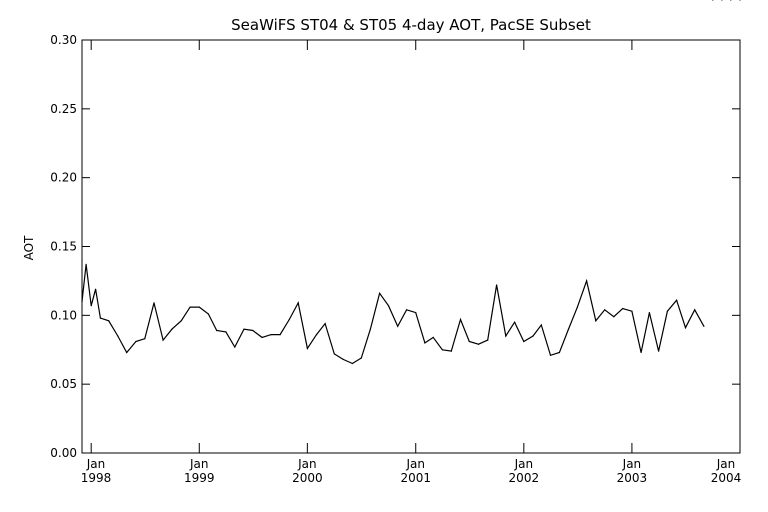 The width and height of the screenshot is (768, 512). Describe the element at coordinates (63, 40) in the screenshot. I see `y-tick-label: 0.30` at that location.